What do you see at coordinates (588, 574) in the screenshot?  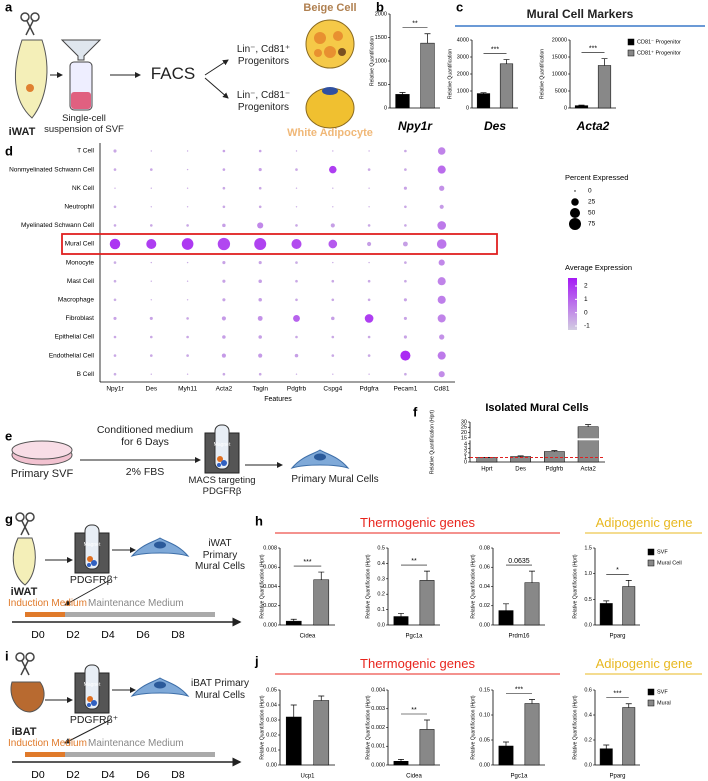 I see `y-tick-label: 1.0` at bounding box center [588, 574].